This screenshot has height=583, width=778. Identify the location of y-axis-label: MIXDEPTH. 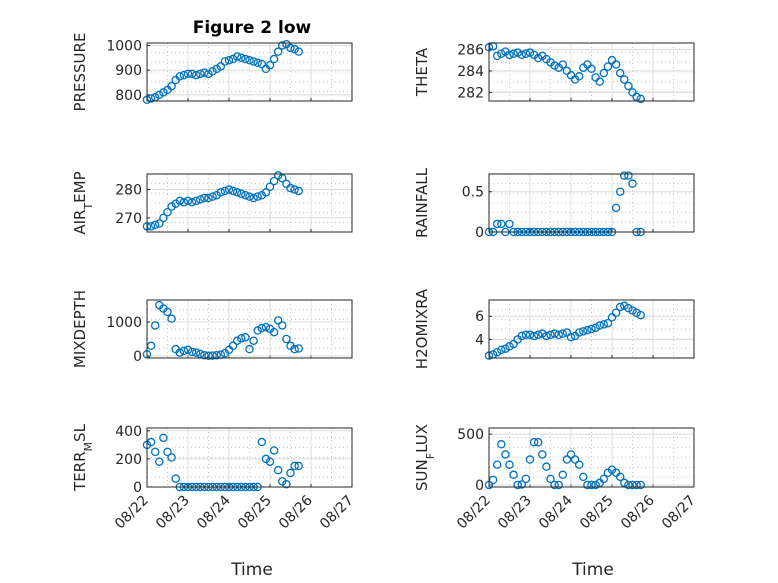
(80, 329).